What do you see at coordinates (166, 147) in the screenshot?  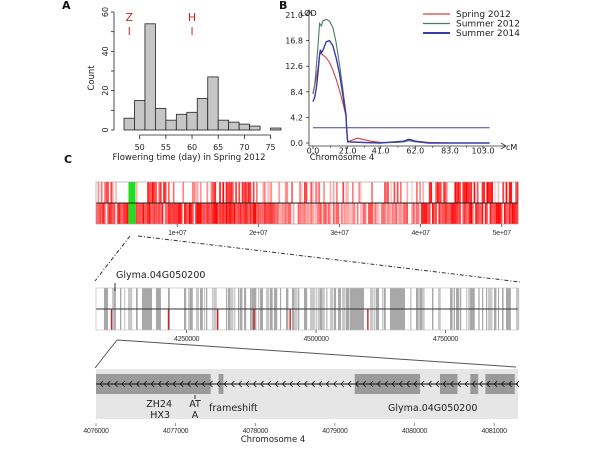 I see `x-tick-label: 55` at bounding box center [166, 147].